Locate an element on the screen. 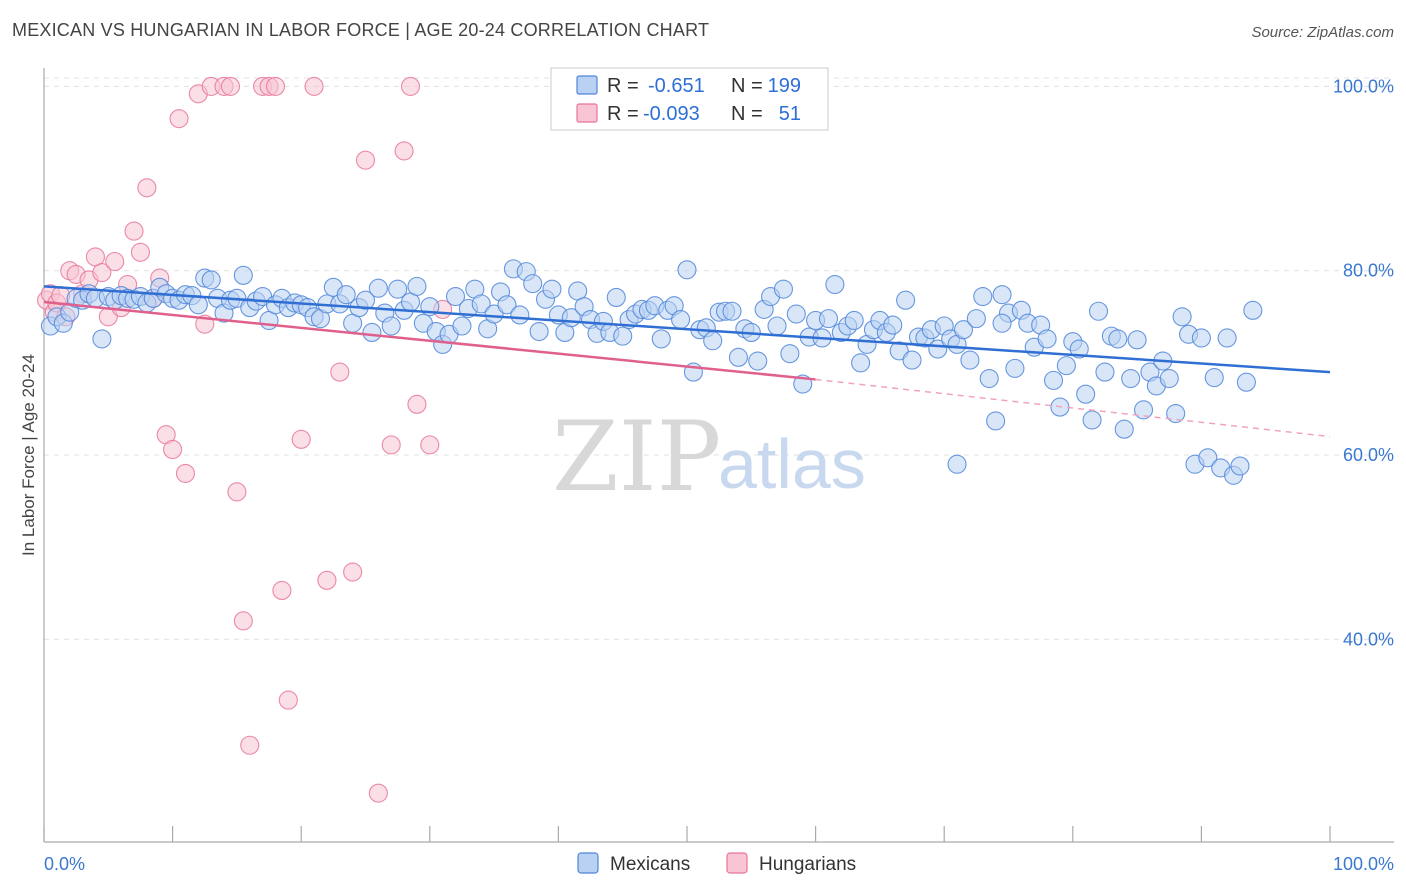  legend-swatch-hungarians is located at coordinates (587, 113).